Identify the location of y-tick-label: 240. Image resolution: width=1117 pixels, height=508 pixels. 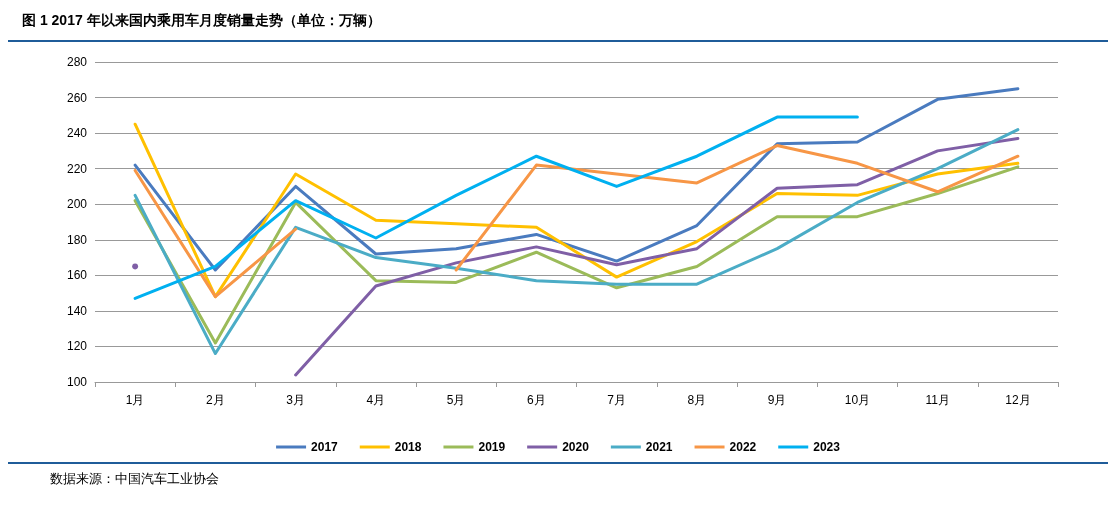
(77, 133).